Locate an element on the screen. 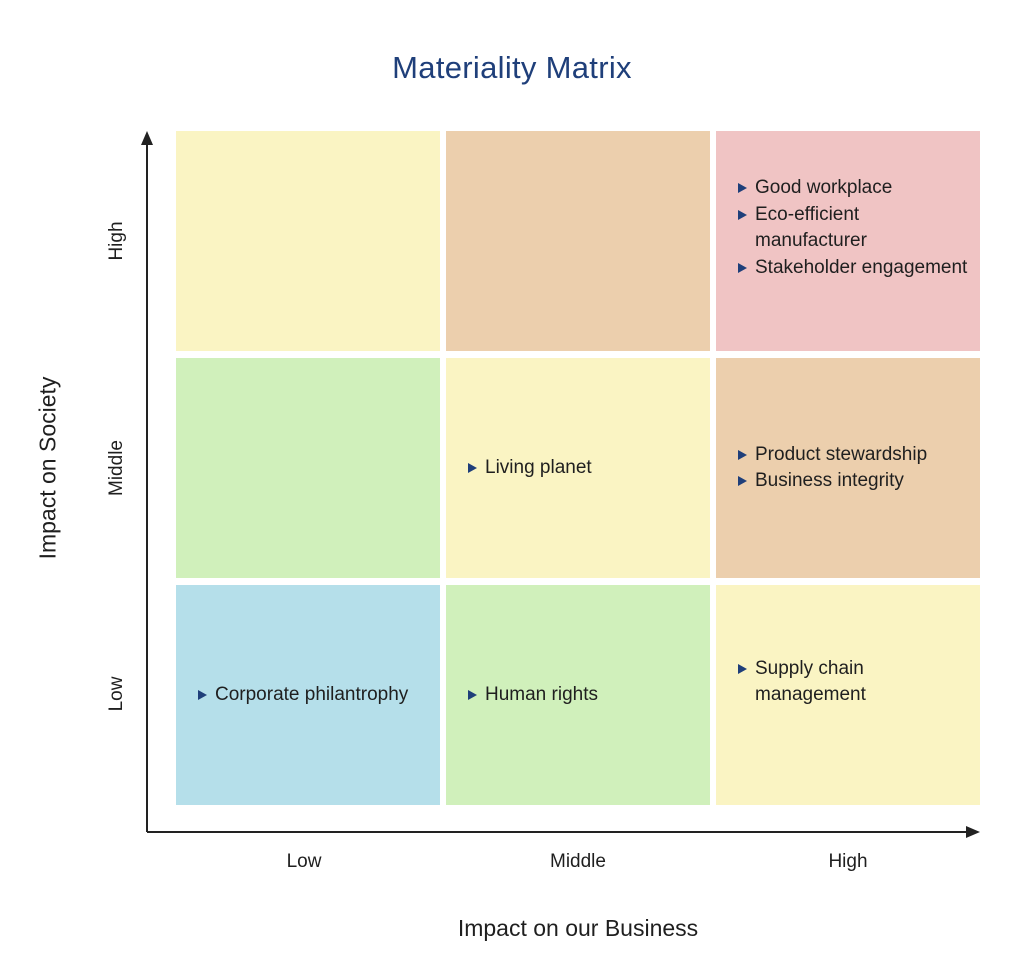 The height and width of the screenshot is (980, 1024). matrix-item: Human rights is located at coordinates (584, 695).